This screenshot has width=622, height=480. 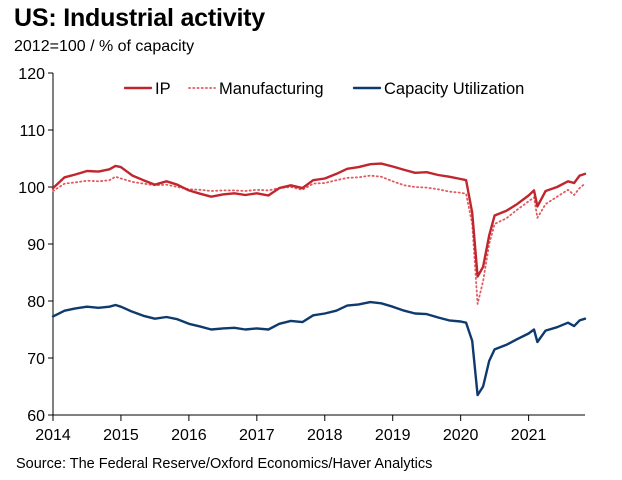 What do you see at coordinates (271, 89) in the screenshot?
I see `legend-label: Manufacturing` at bounding box center [271, 89].